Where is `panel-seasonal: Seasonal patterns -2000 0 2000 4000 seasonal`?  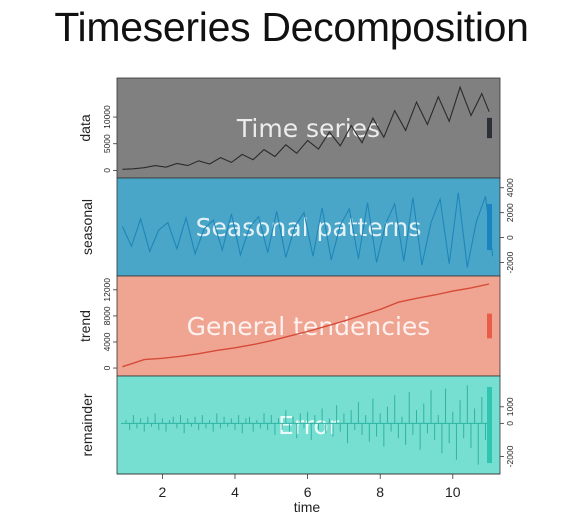 panel-seasonal: Seasonal patterns -2000 0 2000 4000 seasonal is located at coordinates (297, 227).